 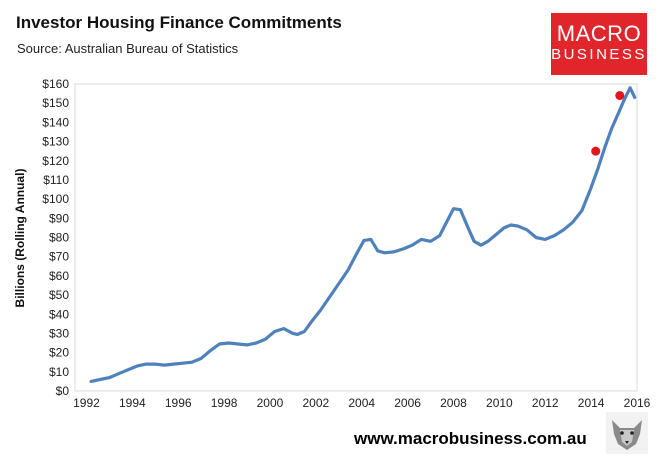 I want to click on y-tick-label: $160, so click(x=55, y=84).